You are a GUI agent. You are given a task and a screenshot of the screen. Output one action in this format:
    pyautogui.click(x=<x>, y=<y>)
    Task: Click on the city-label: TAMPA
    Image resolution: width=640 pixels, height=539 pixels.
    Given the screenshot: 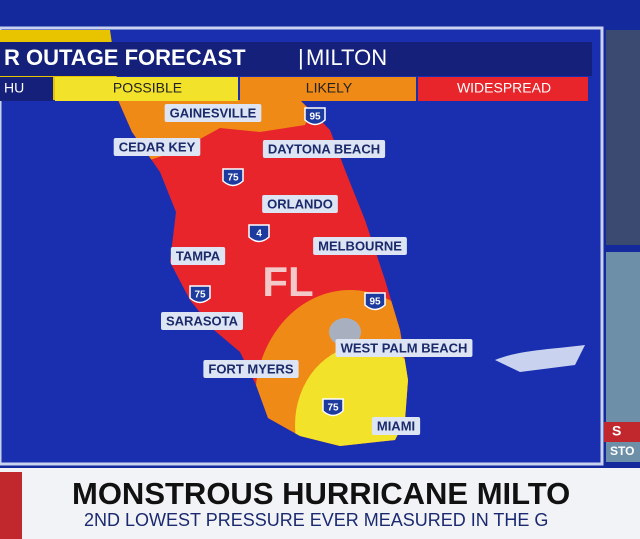 What is the action you would take?
    pyautogui.click(x=198, y=255)
    